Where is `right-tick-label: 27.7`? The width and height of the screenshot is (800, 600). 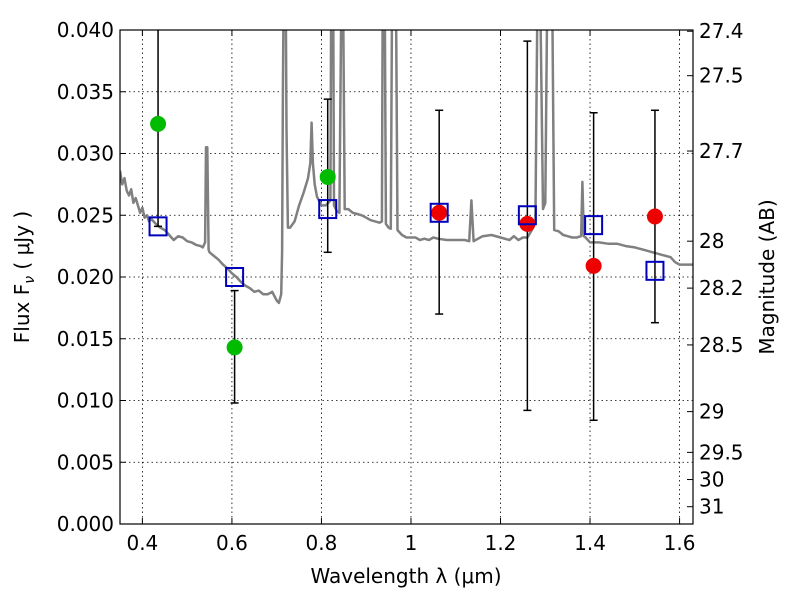
right-tick-label: 27.7 is located at coordinates (721, 151).